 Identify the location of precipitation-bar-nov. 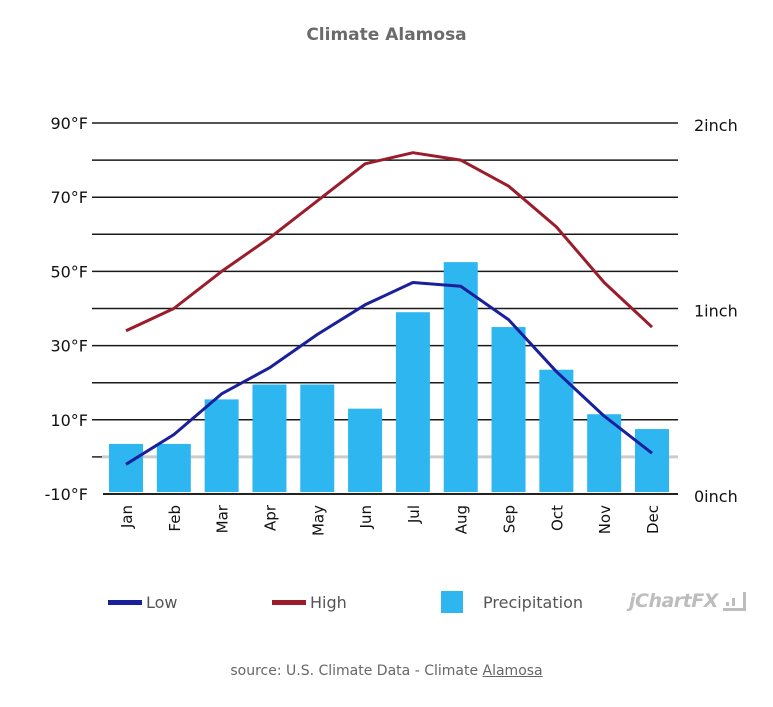
(604, 453).